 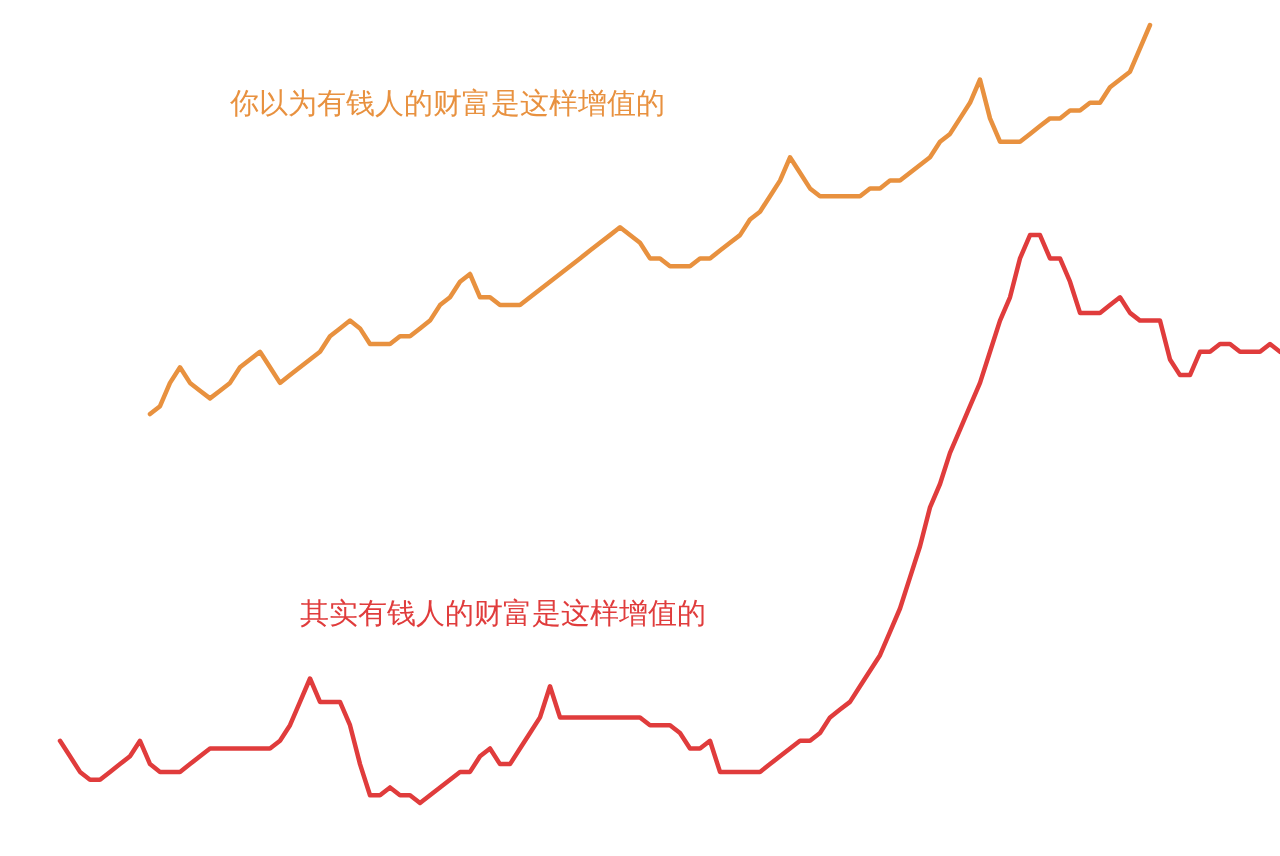 What do you see at coordinates (503, 613) in the screenshot?
I see `series-label: 其实有钱人的财富是这样增值的` at bounding box center [503, 613].